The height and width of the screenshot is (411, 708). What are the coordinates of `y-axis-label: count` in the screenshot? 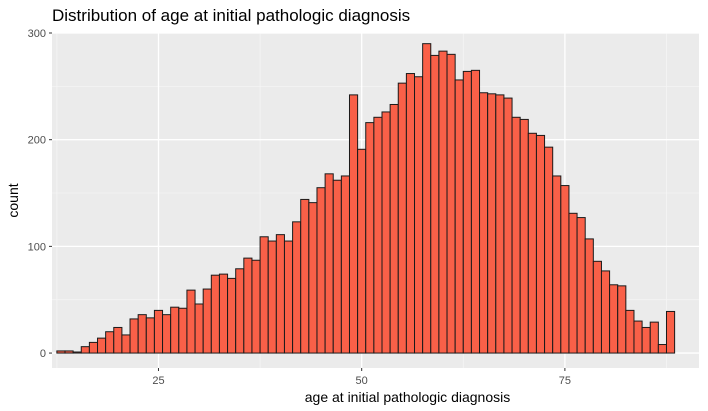 It's located at (13, 200).